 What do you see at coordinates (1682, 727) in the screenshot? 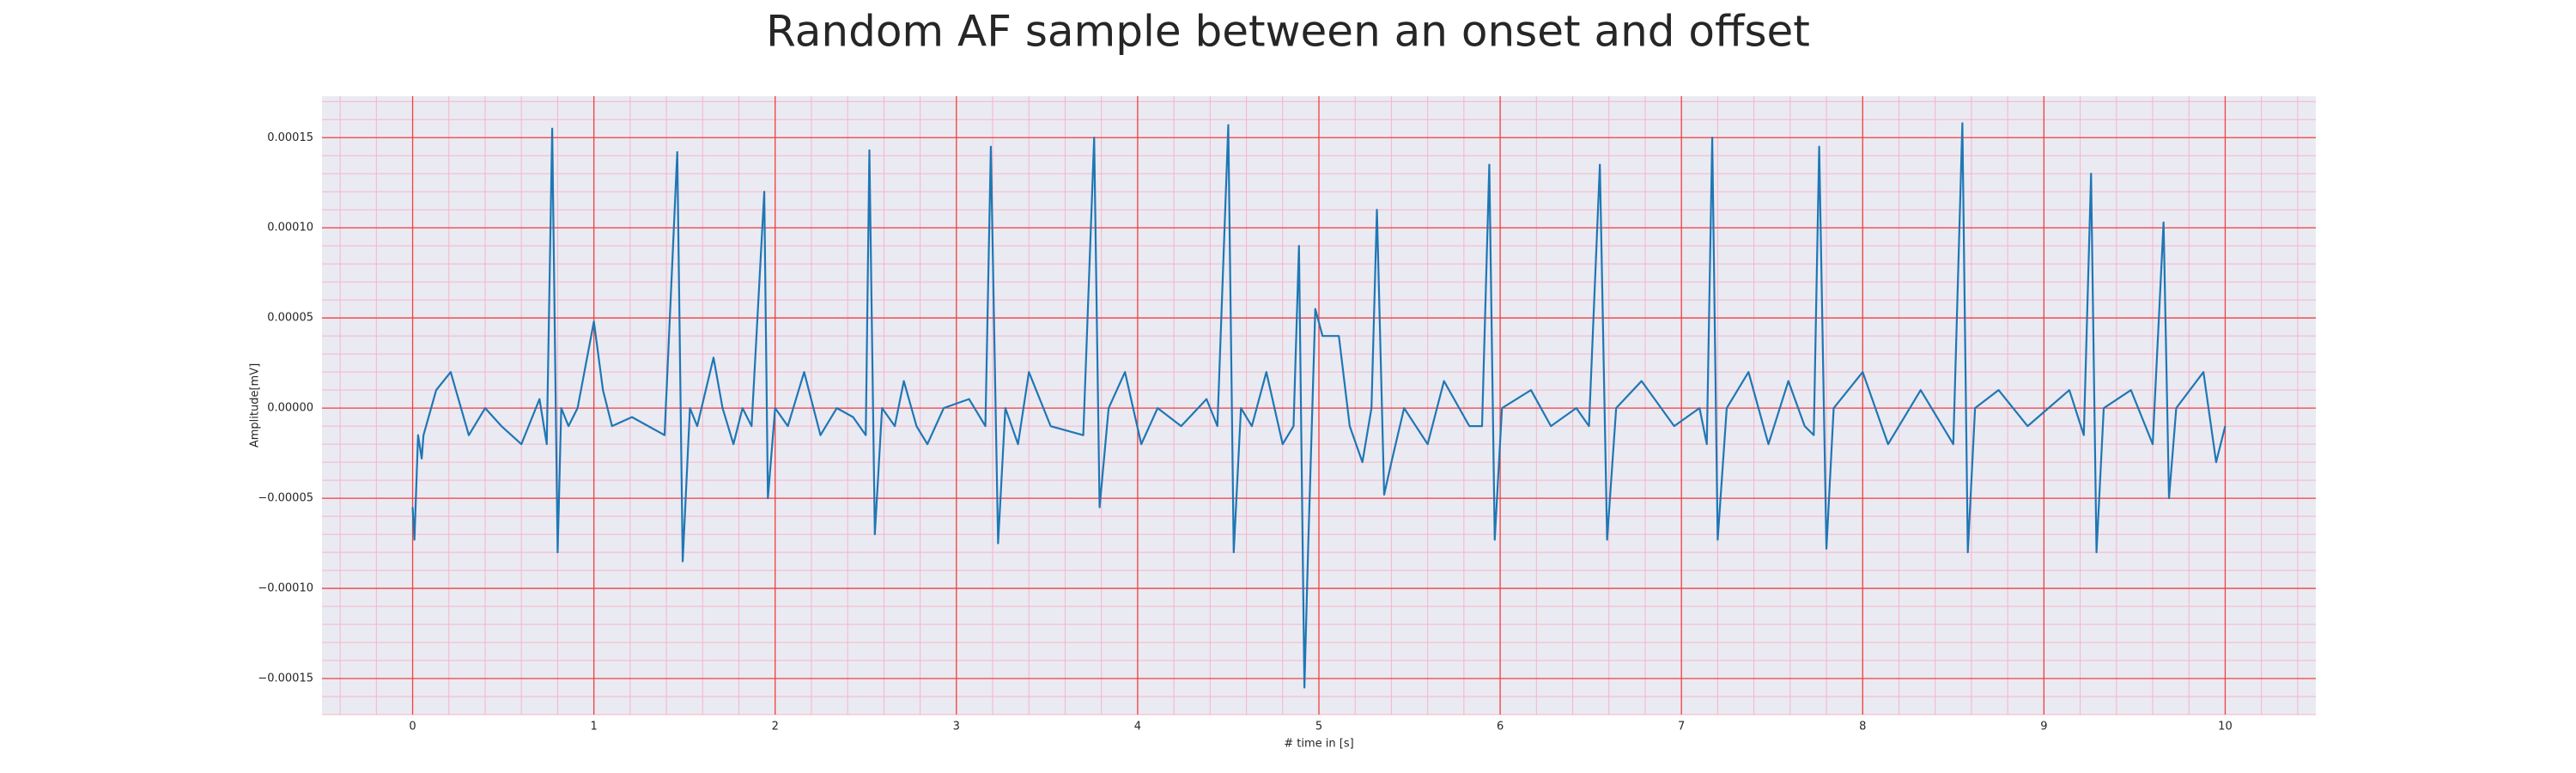
I see `x-tick-label: 7` at bounding box center [1682, 727].